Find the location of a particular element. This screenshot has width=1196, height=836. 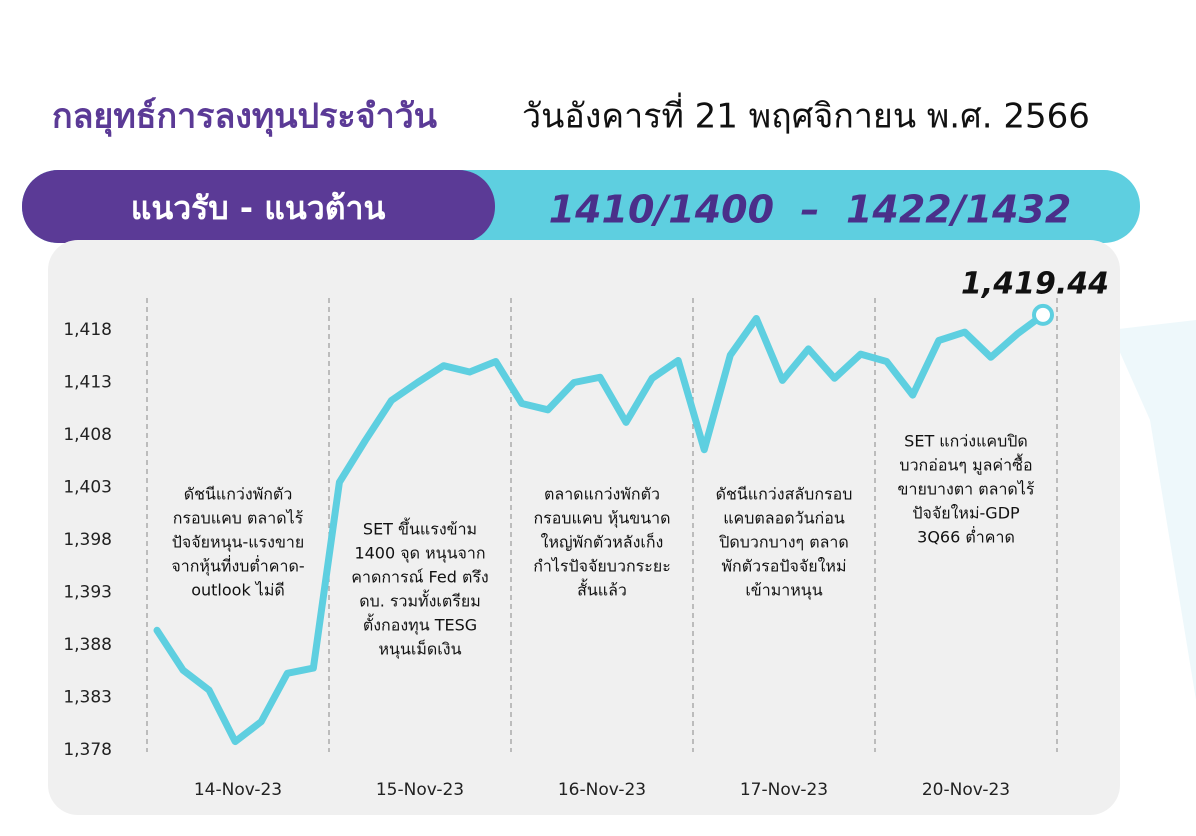

decoration is located at coordinates (1153, 510).